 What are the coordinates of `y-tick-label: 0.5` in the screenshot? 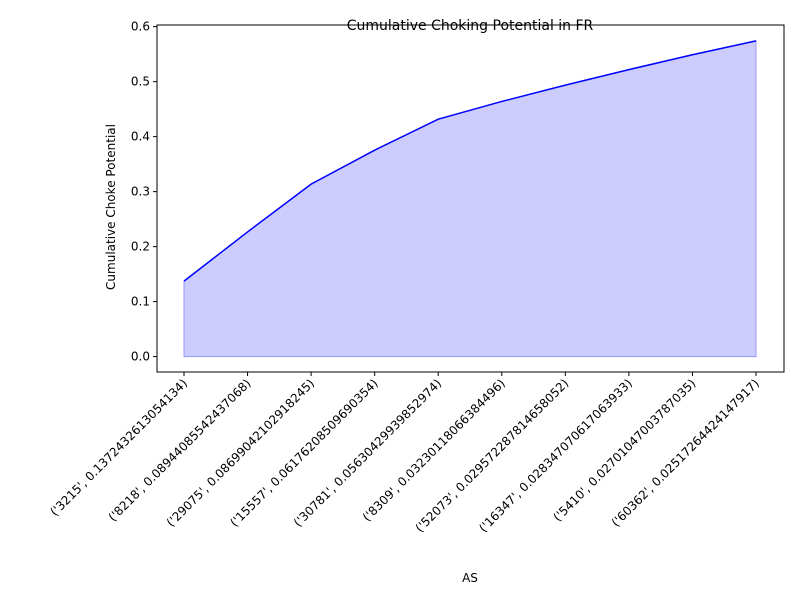 It's located at (140, 82).